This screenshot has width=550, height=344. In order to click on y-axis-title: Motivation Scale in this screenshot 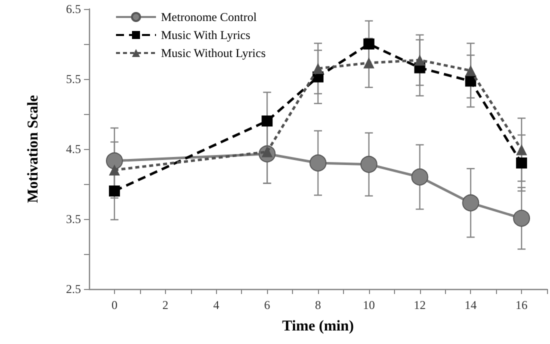, I will do `click(34, 148)`.